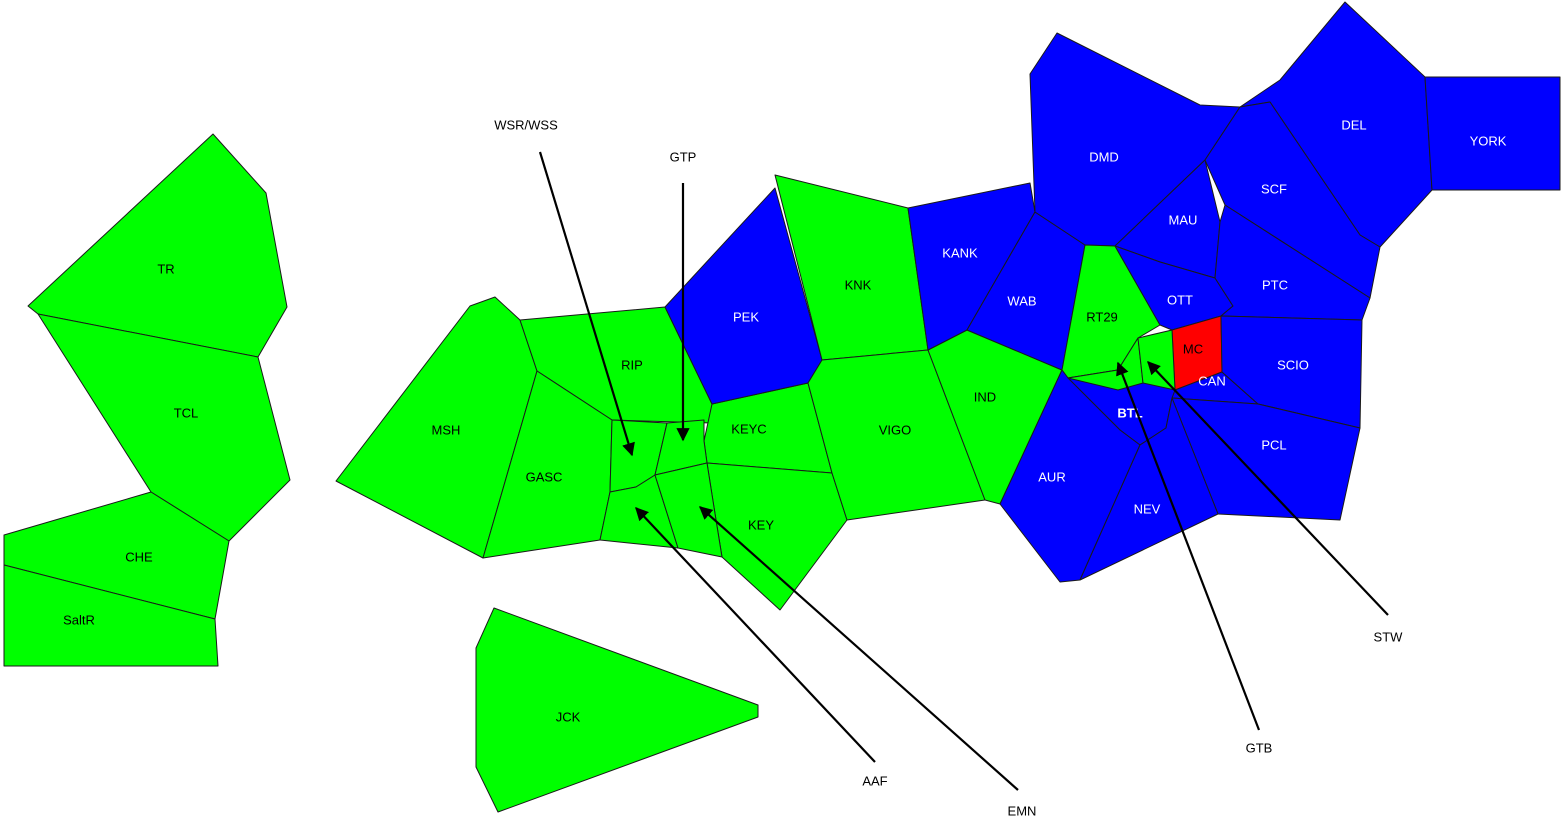 The width and height of the screenshot is (1562, 822). Describe the element at coordinates (1275, 284) in the screenshot. I see `region-label-ptc: PTC` at that location.